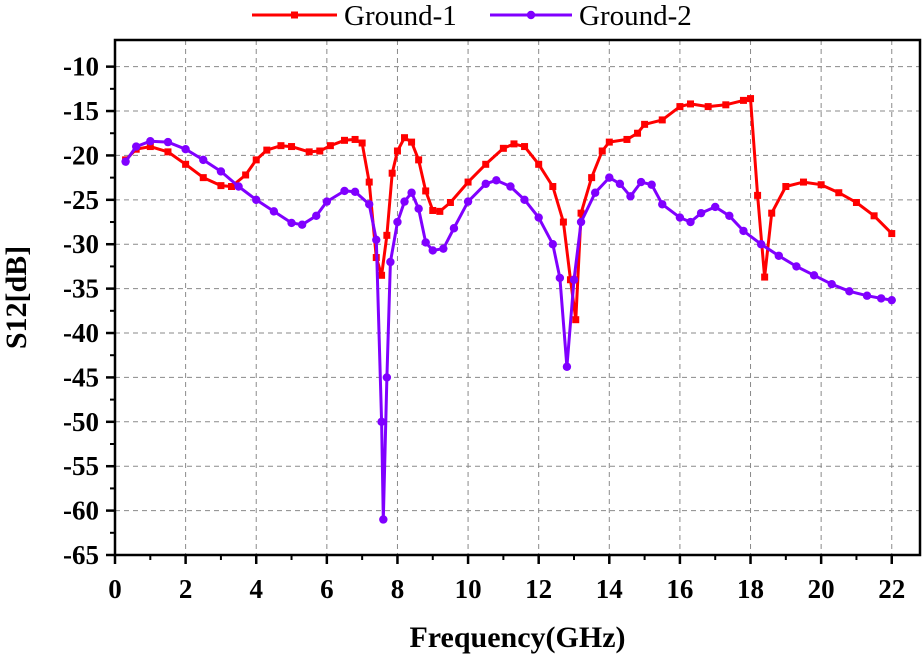 This screenshot has height=658, width=923. I want to click on y-tick-label: -50, so click(81, 422).